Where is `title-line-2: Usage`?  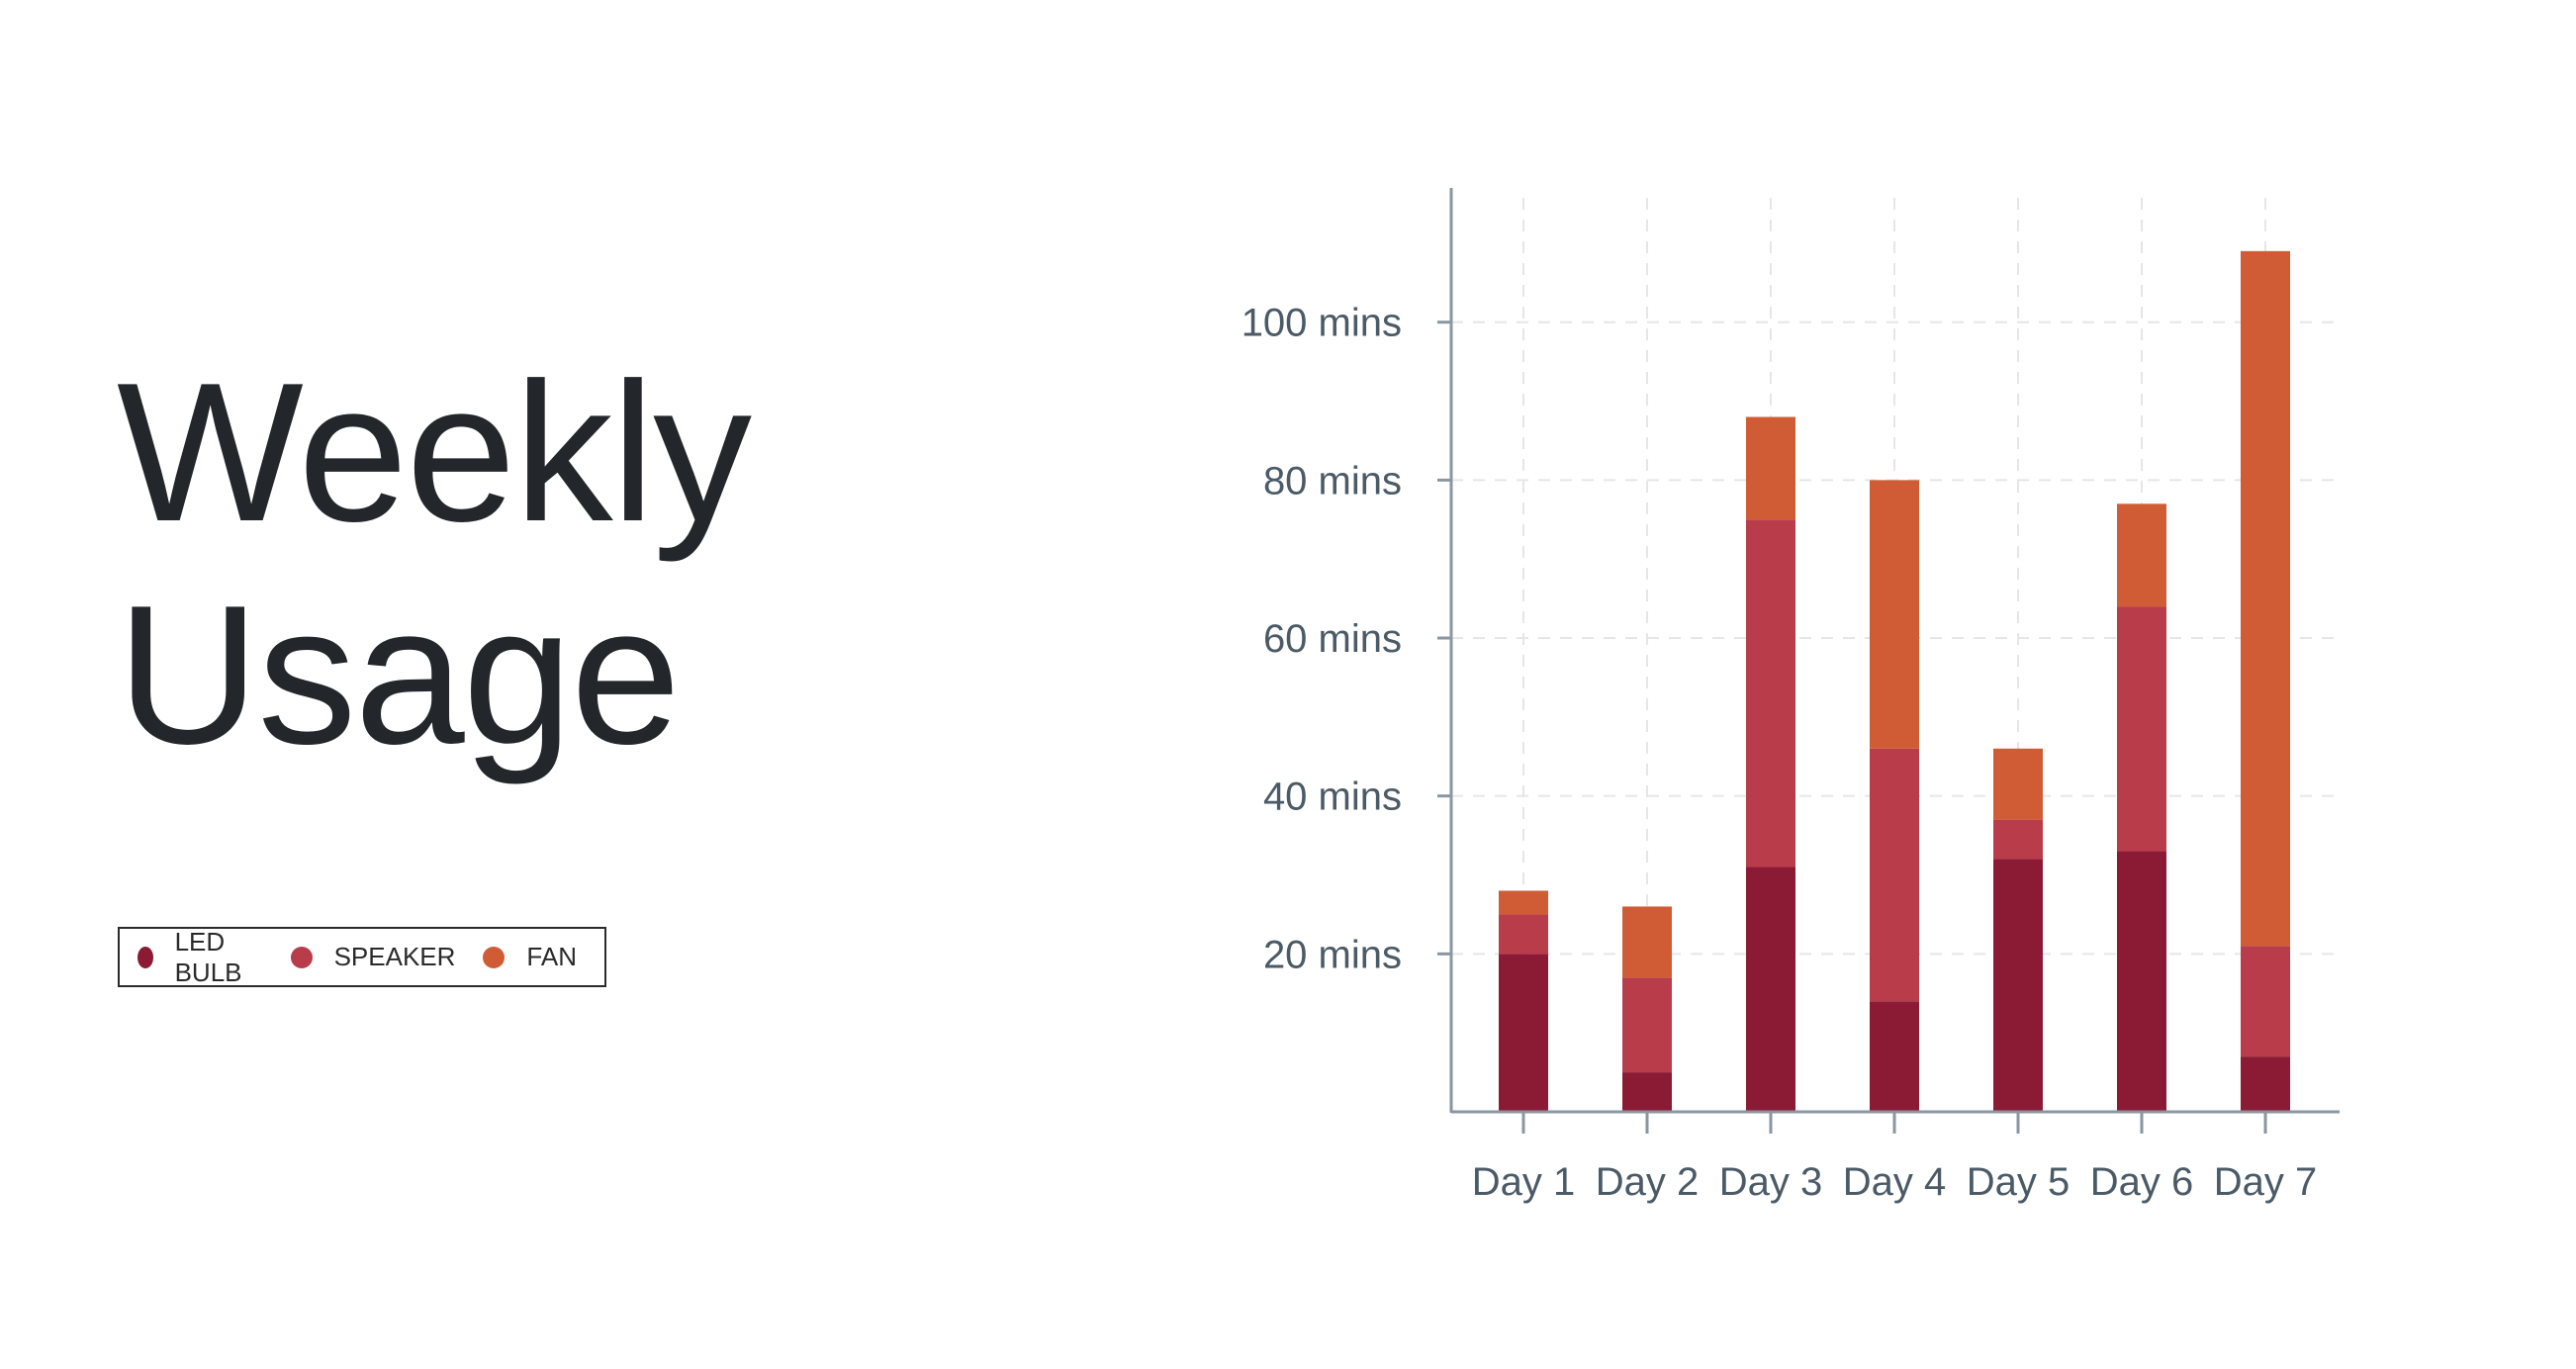 title-line-2: Usage is located at coordinates (399, 675).